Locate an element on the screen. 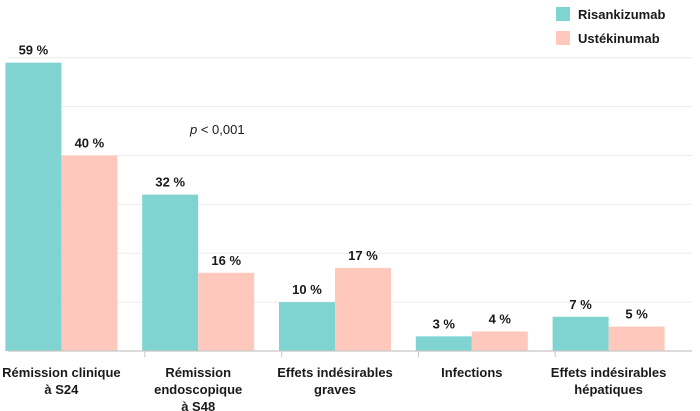 The image size is (700, 411). p-value-annotation: p < 0,001 is located at coordinates (217, 129).